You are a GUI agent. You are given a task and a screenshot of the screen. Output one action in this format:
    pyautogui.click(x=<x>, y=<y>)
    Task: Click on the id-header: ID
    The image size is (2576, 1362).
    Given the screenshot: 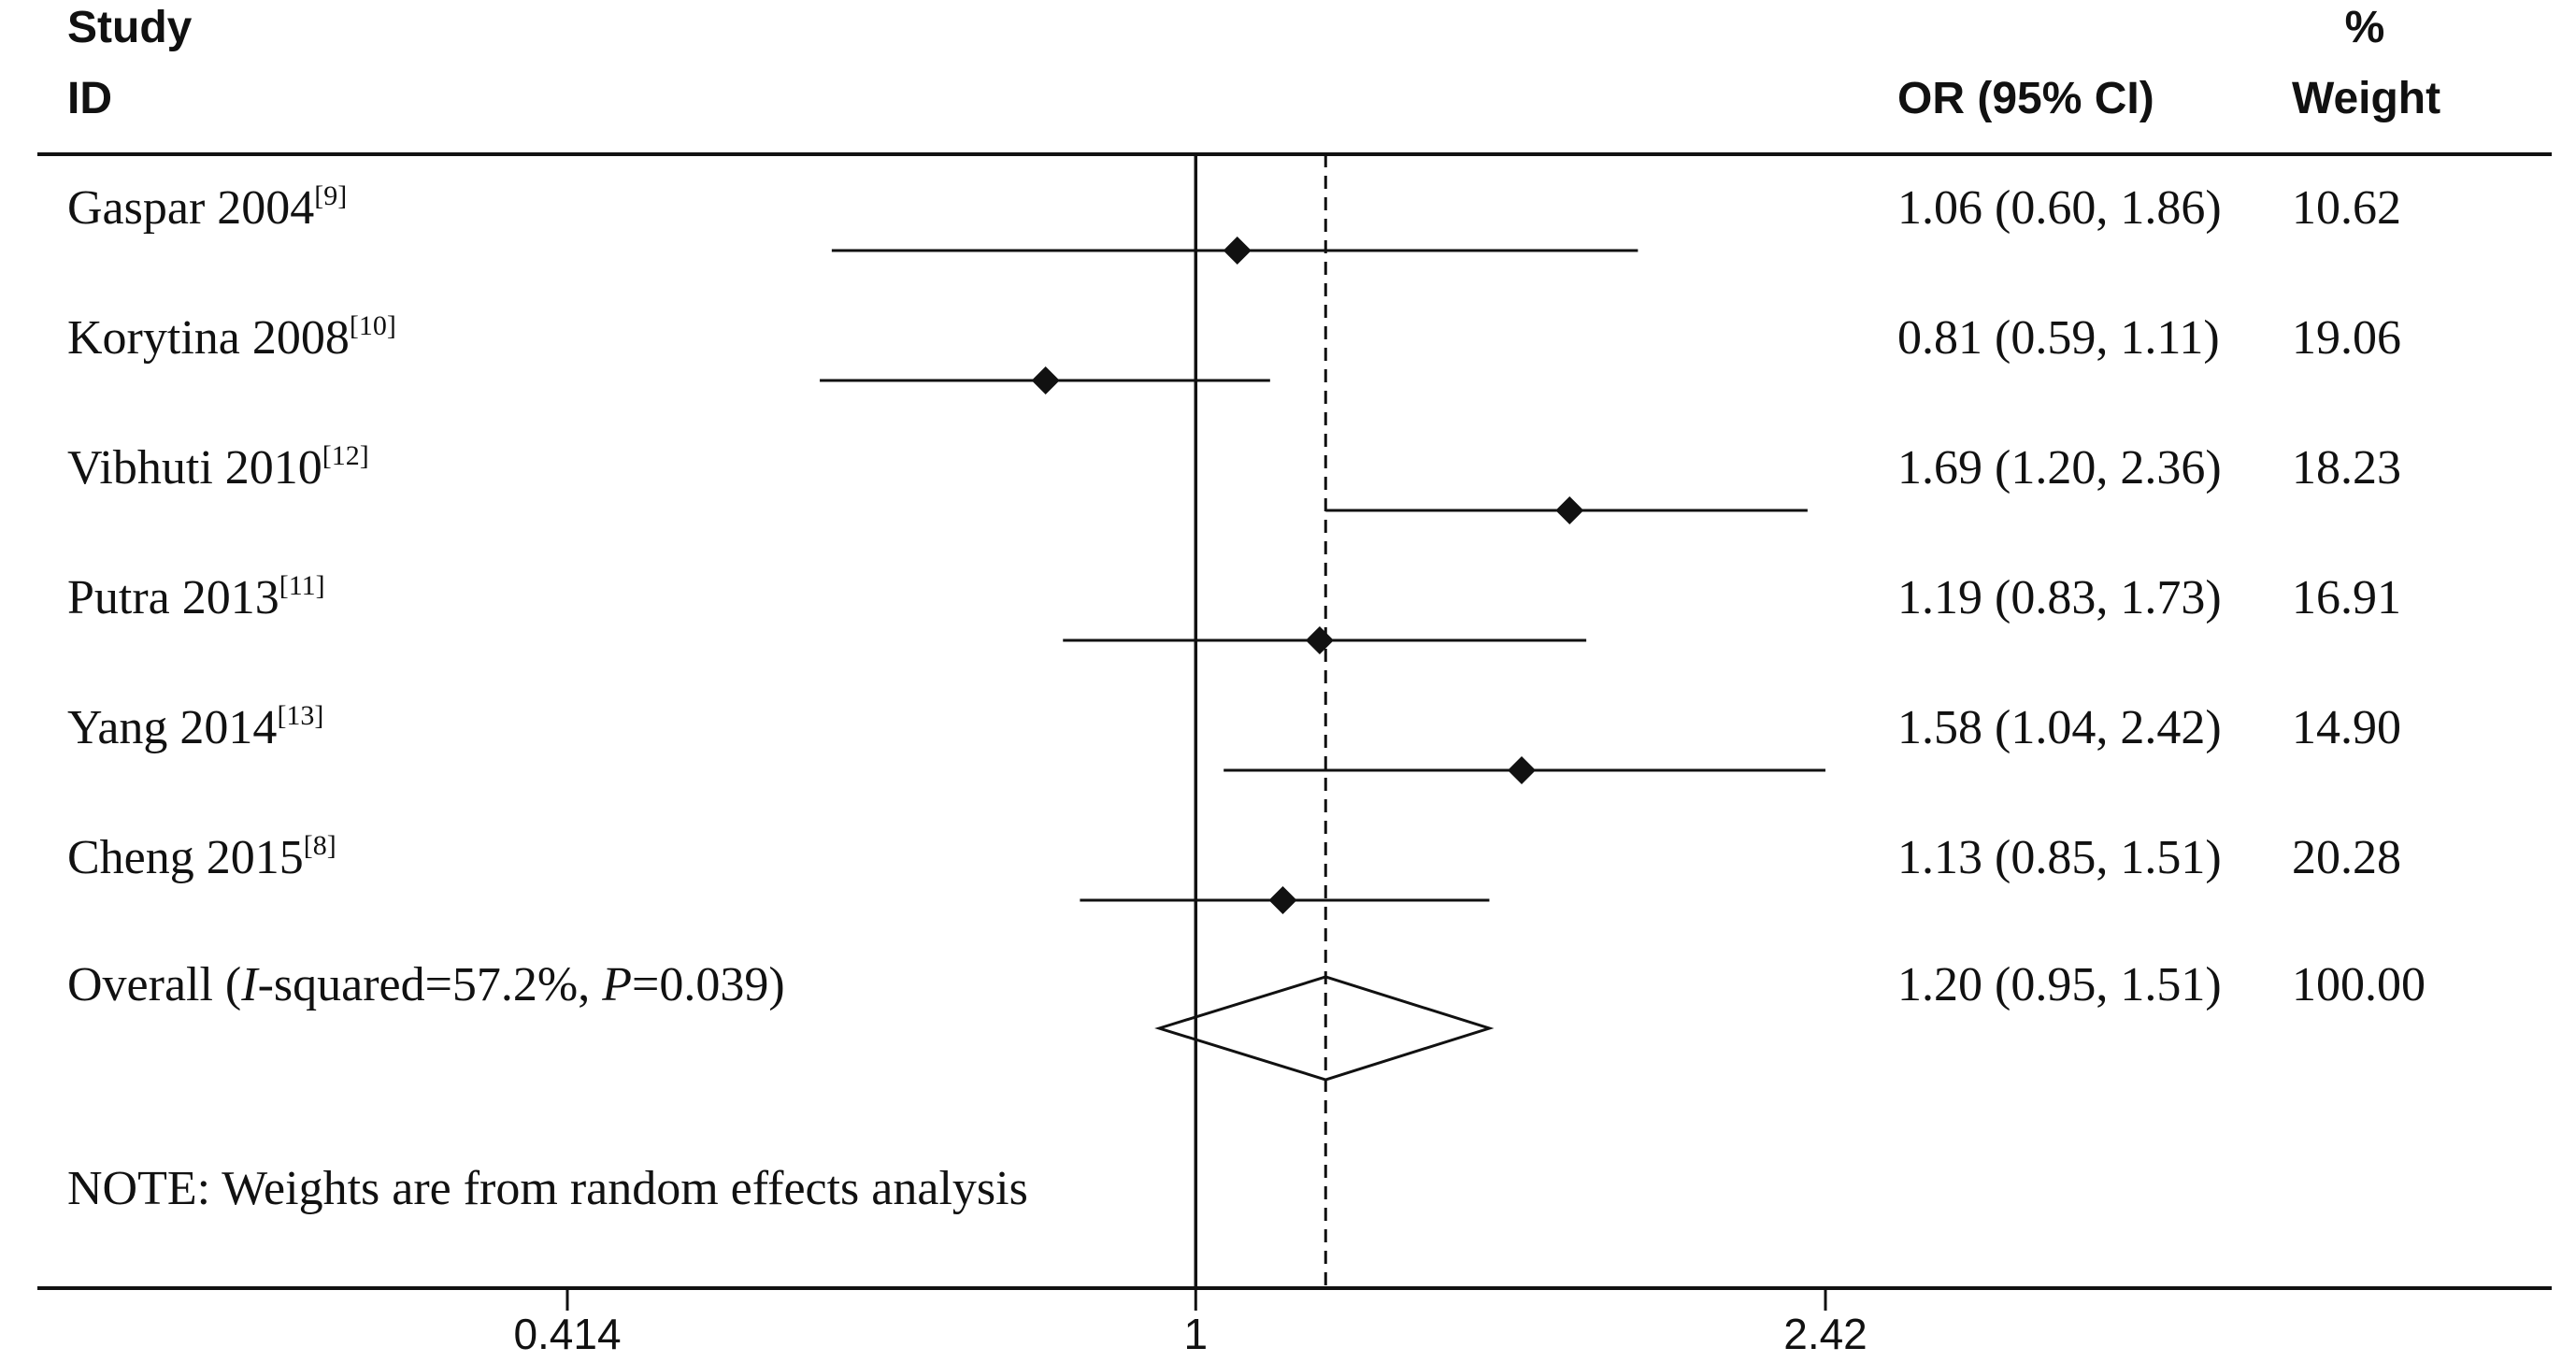 What is the action you would take?
    pyautogui.click(x=89, y=98)
    